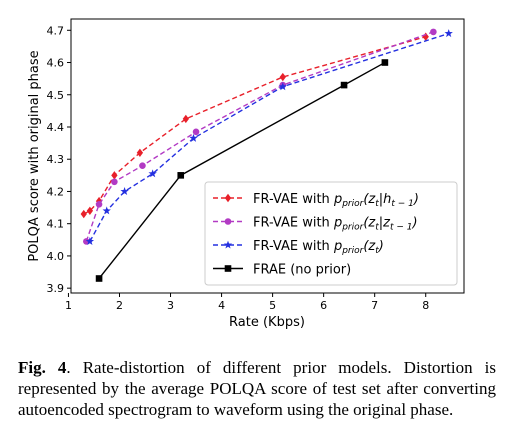 The height and width of the screenshot is (436, 506). I want to click on legend-label: FR-VAE with pprior(zt), so click(318, 247).